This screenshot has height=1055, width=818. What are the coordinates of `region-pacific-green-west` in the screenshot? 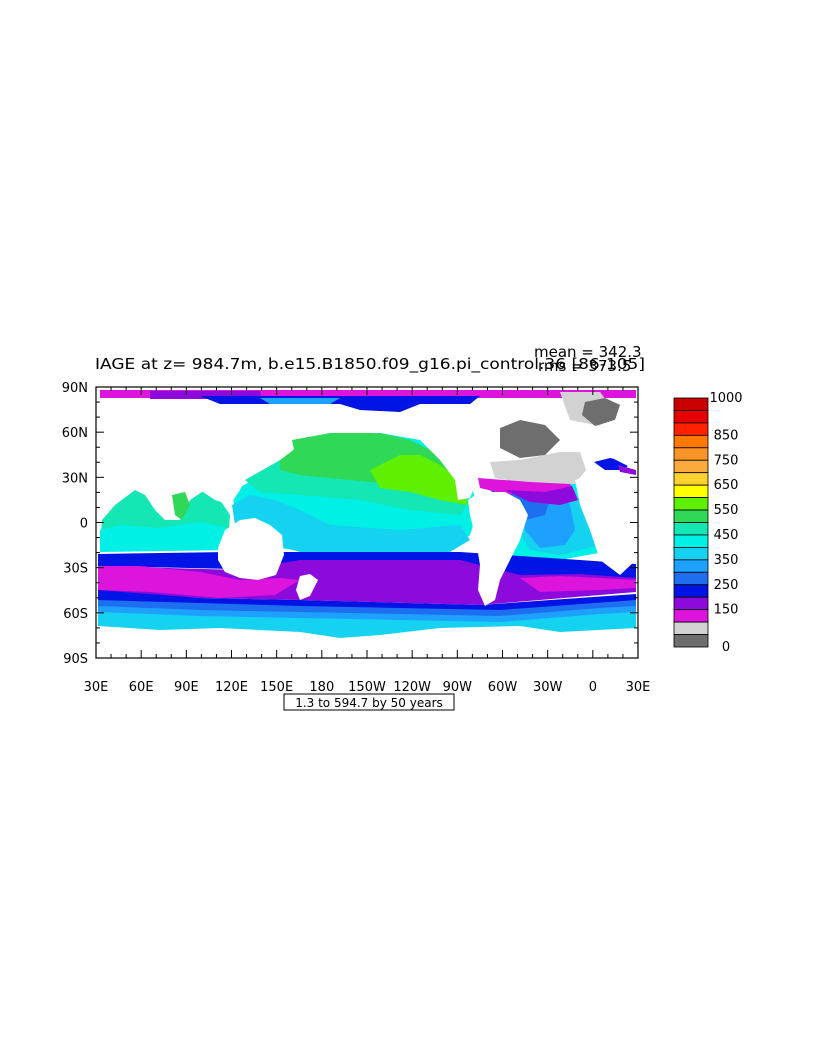 It's located at (333, 444).